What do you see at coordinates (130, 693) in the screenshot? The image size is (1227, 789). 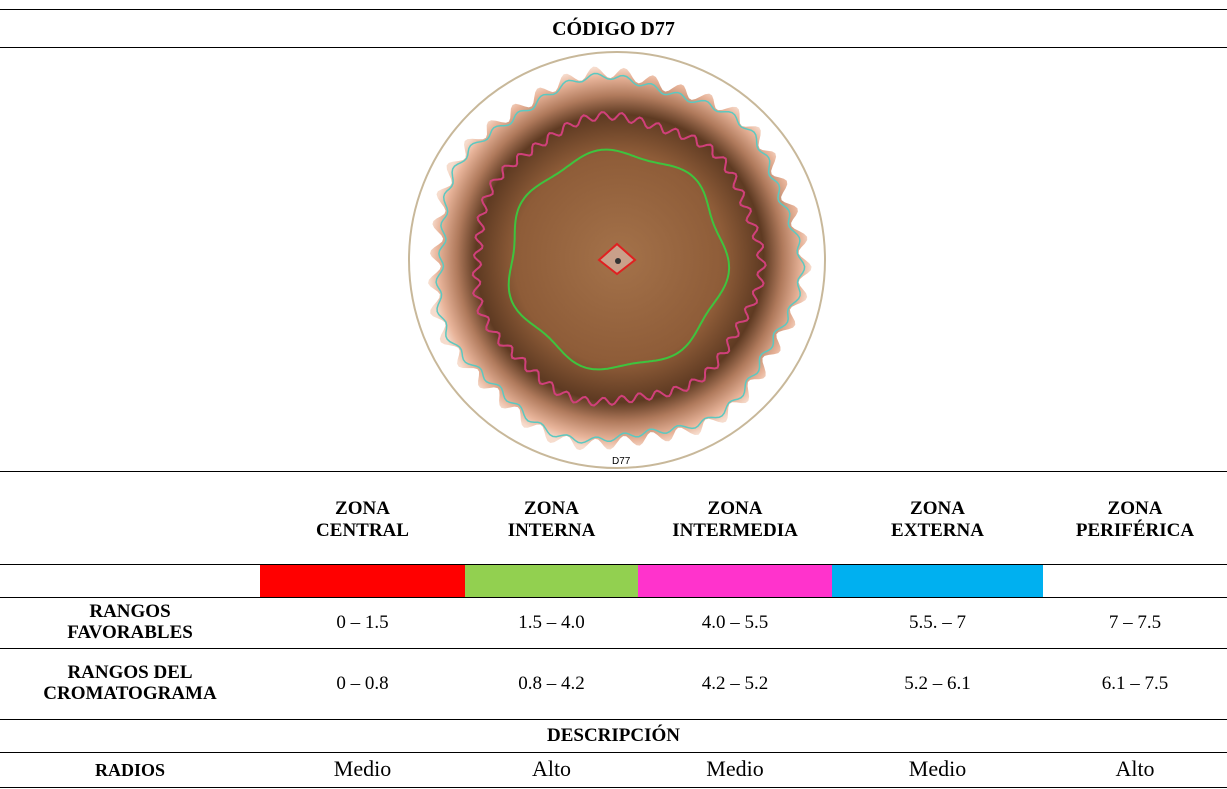 I see `row-label: CROMATOGRAMA` at bounding box center [130, 693].